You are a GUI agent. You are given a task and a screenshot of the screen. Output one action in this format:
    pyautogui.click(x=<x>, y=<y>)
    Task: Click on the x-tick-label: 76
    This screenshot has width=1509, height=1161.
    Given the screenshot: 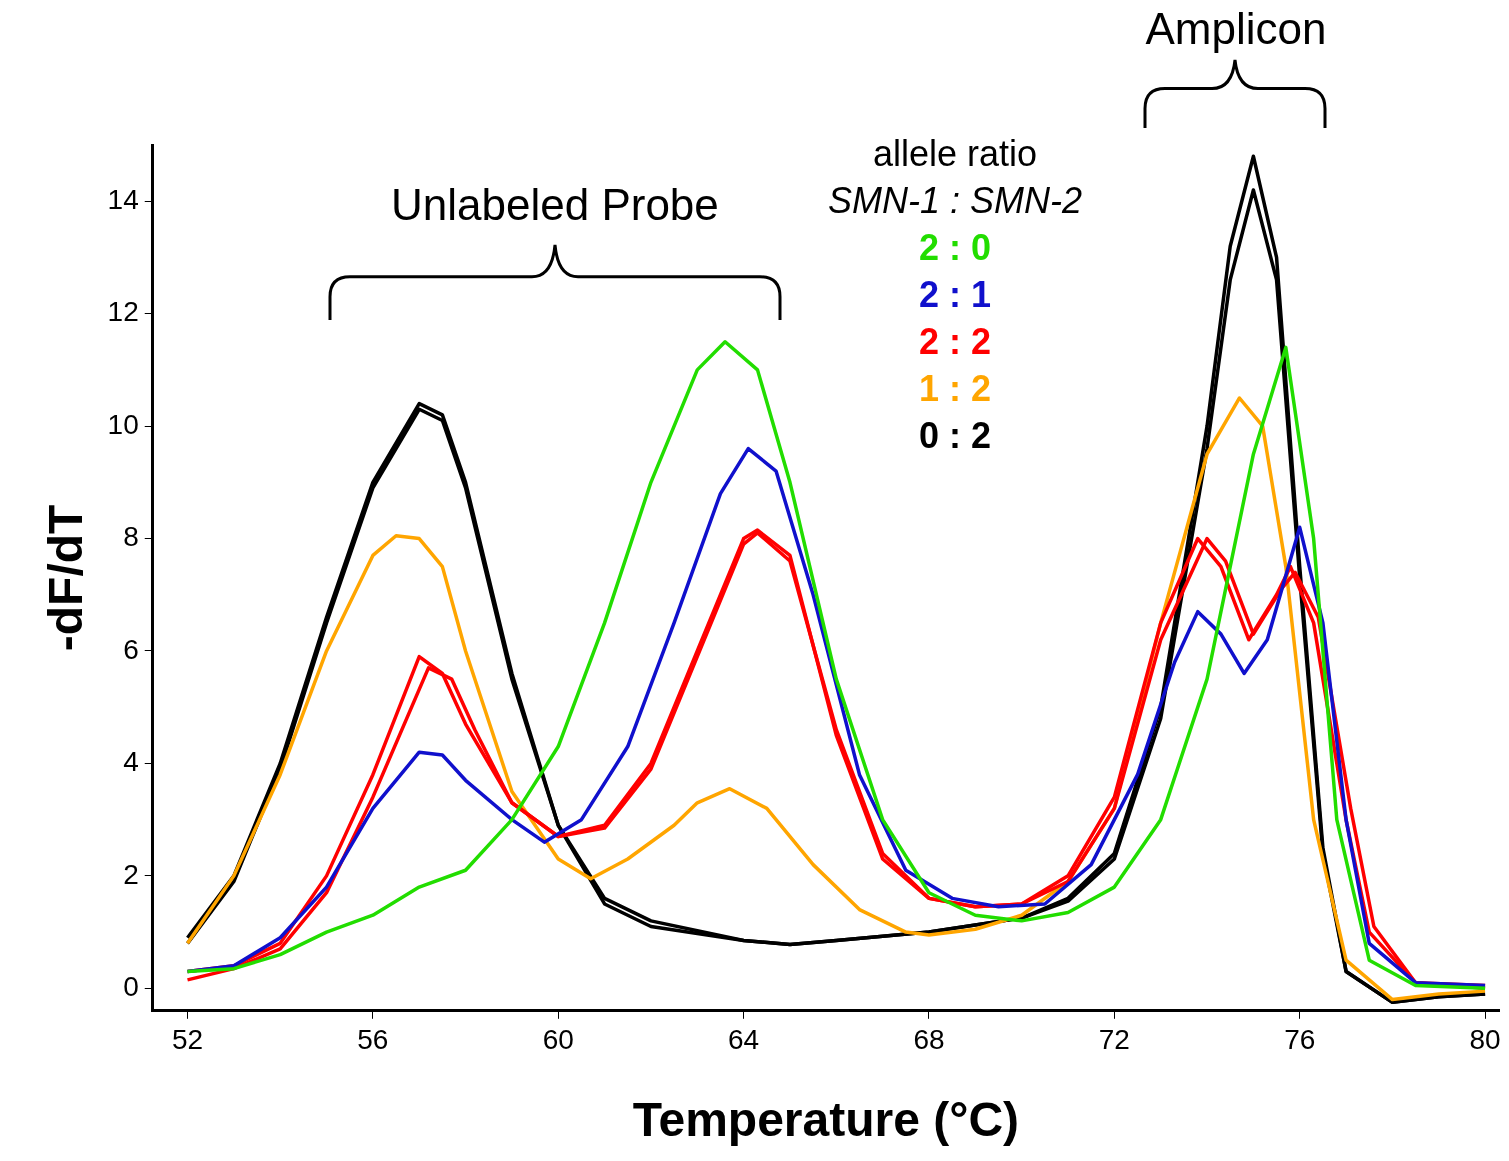 What is the action you would take?
    pyautogui.click(x=1300, y=1040)
    